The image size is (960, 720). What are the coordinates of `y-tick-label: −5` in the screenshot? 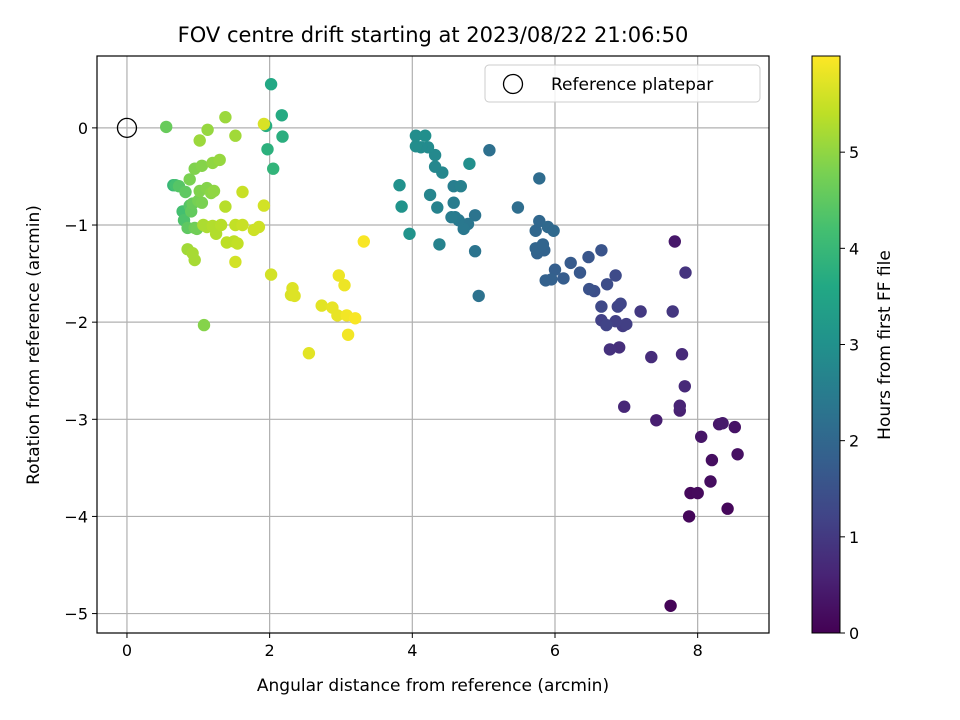 It's located at (76, 614).